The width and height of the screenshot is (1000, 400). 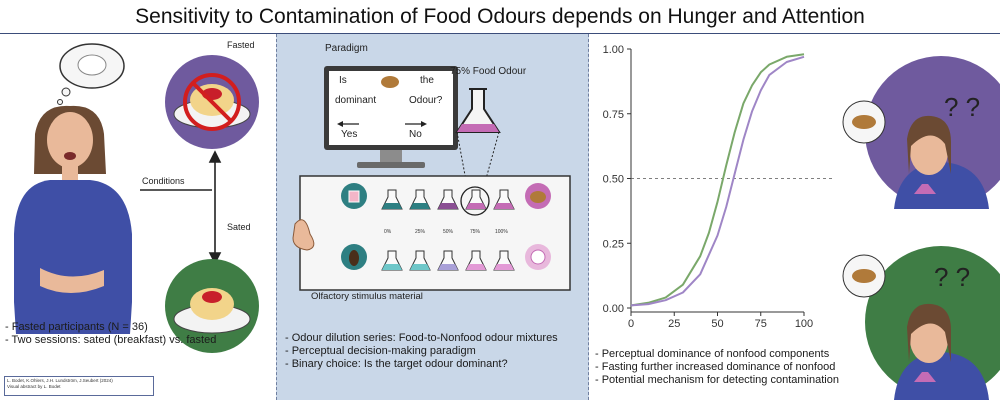 I want to click on middle-bullet-2: - Perceptual decision-making paradigm, so click(x=380, y=351).